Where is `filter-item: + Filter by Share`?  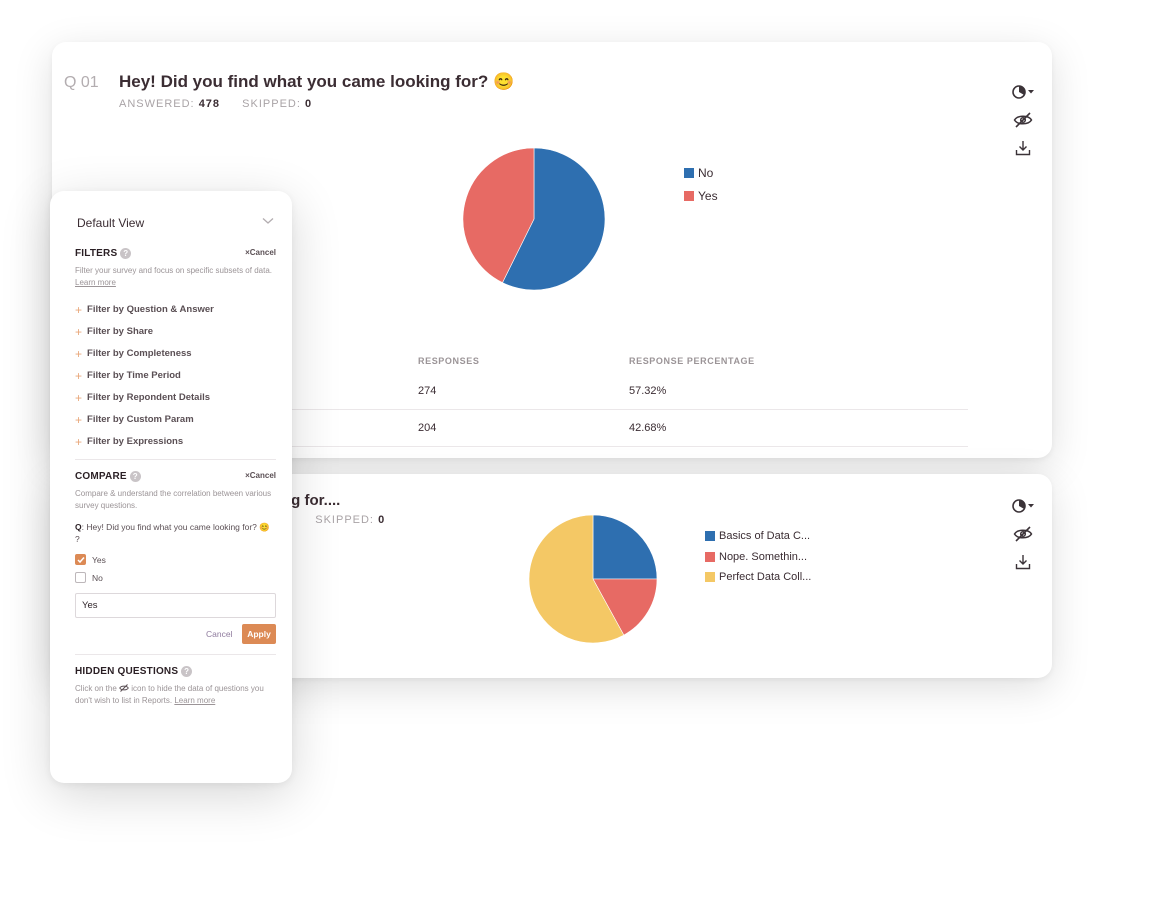 filter-item: + Filter by Share is located at coordinates (114, 331).